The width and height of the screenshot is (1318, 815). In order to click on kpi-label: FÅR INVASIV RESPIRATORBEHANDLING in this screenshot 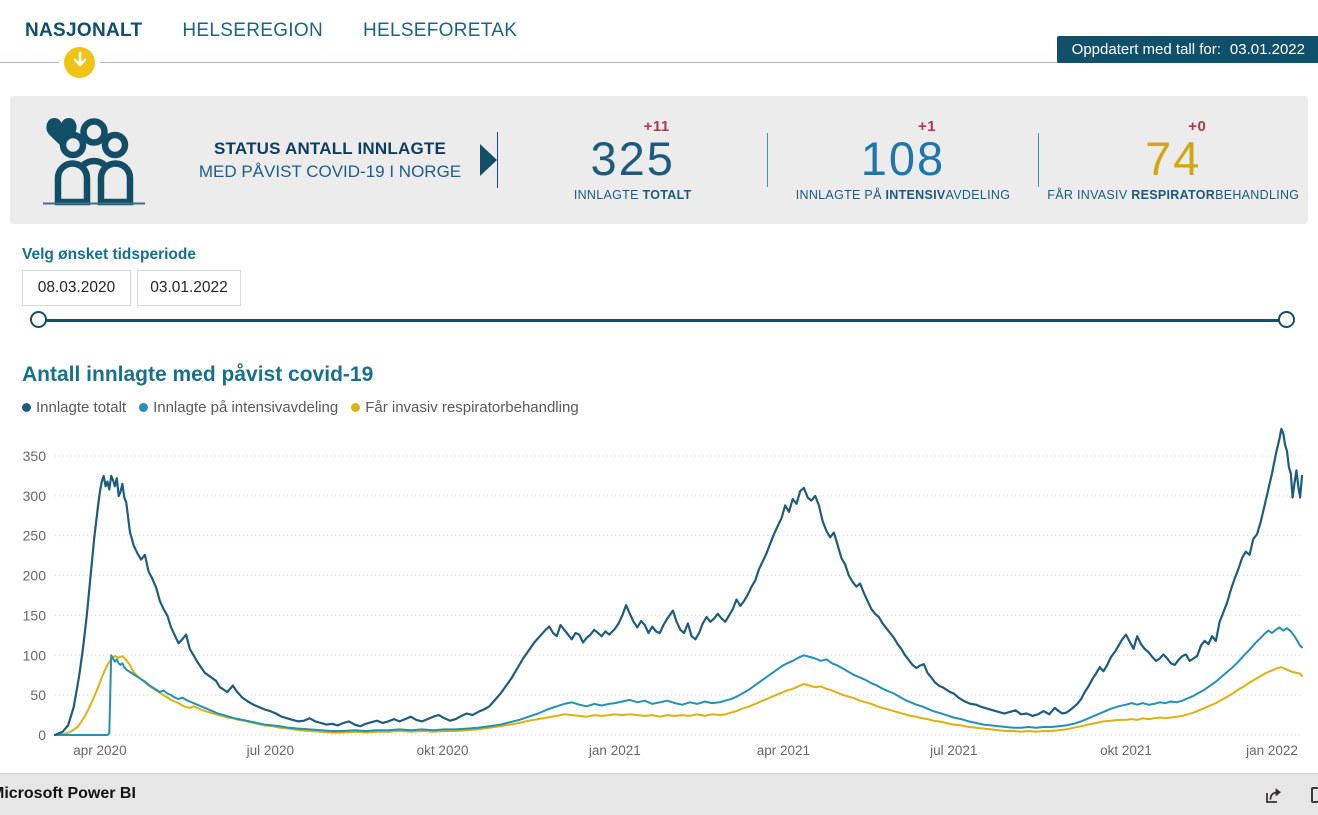, I will do `click(1173, 194)`.